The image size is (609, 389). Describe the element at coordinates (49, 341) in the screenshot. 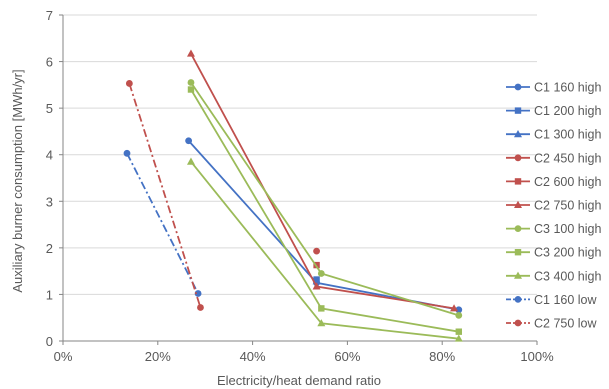

I see `y-tick-label: 0` at that location.